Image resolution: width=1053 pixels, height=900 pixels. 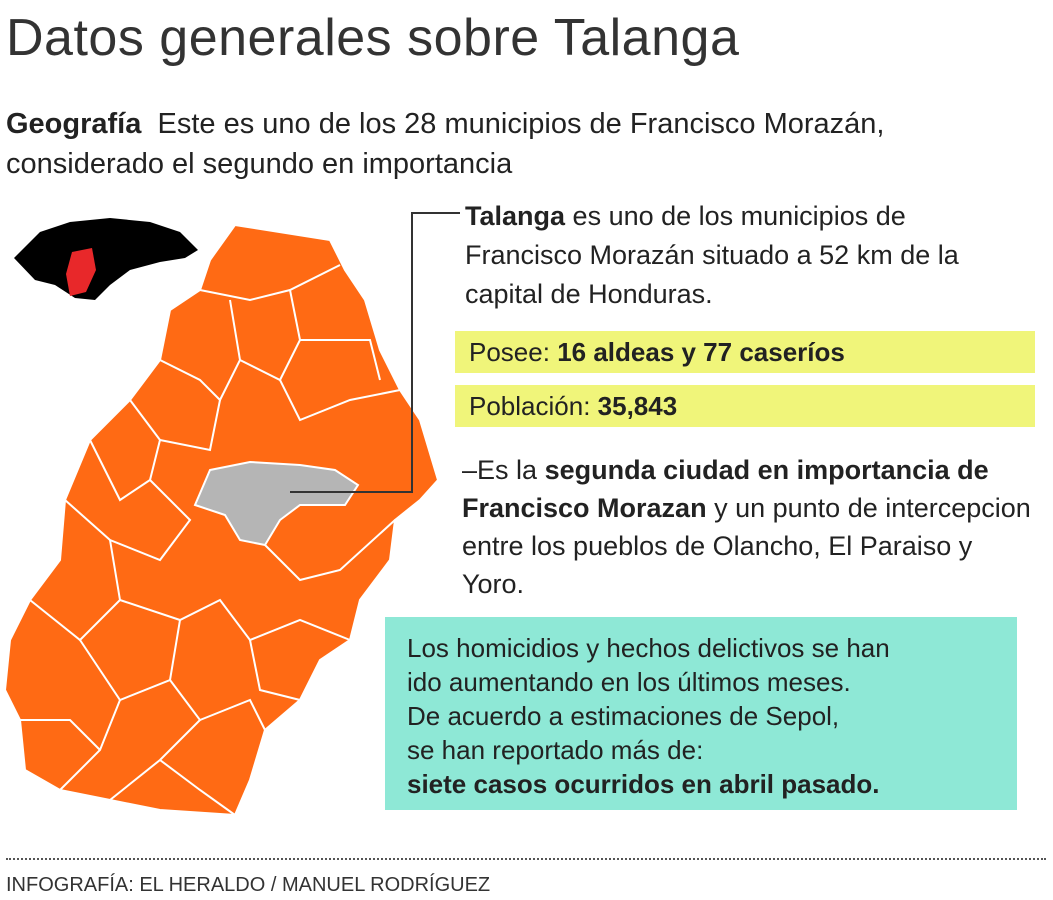 I want to click on crime-line: De acuerdo a estimaciones de Sepol,, so click(x=623, y=716).